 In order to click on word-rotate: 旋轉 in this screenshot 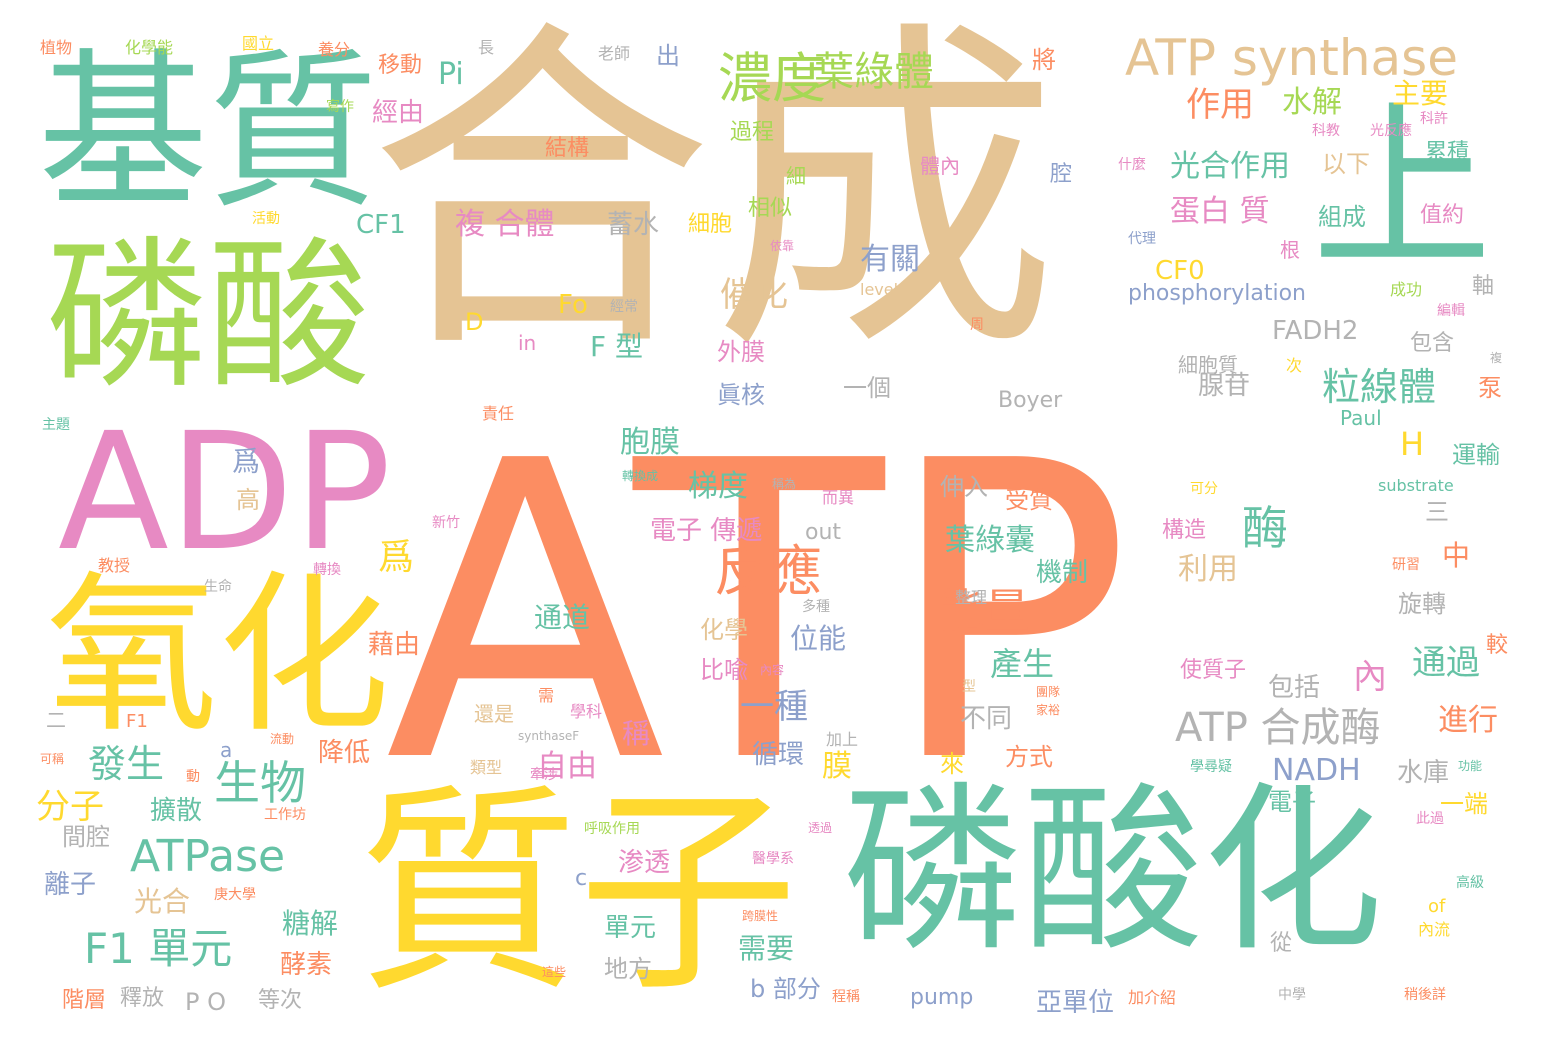, I will do `click(1422, 604)`.